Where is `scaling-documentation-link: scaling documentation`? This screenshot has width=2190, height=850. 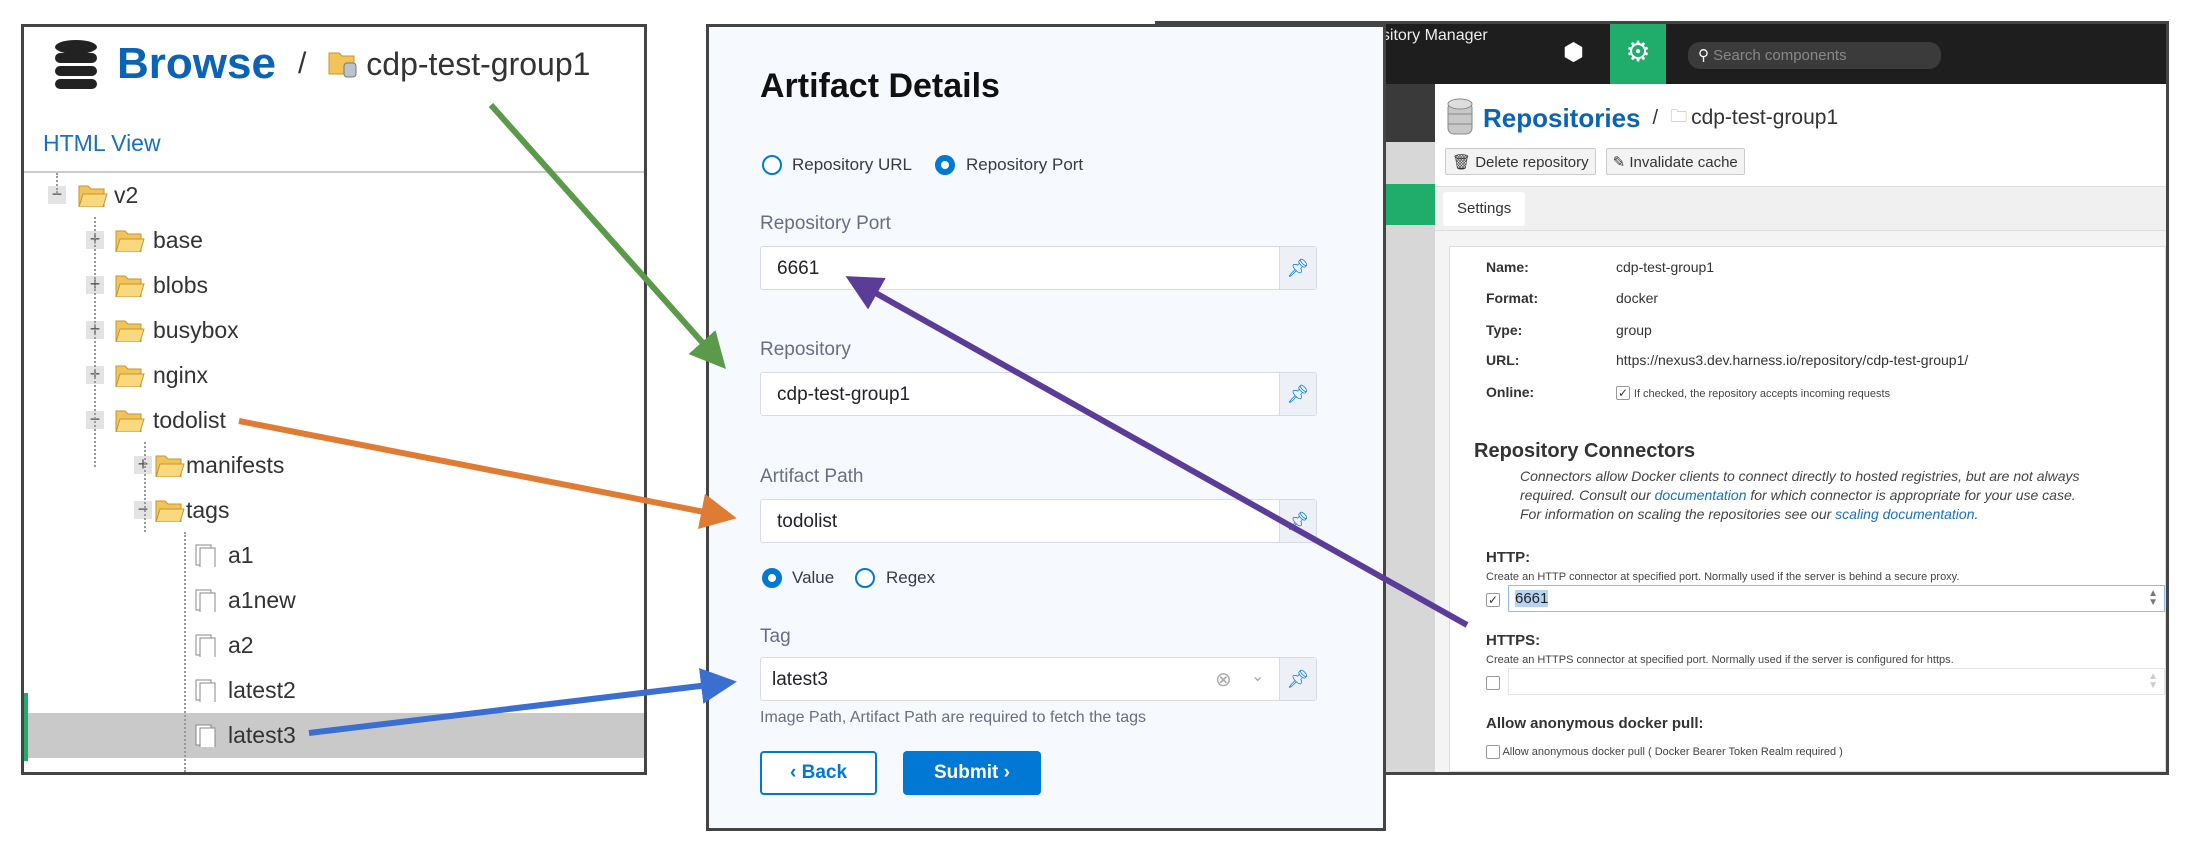
scaling-documentation-link: scaling documentation is located at coordinates (1905, 514).